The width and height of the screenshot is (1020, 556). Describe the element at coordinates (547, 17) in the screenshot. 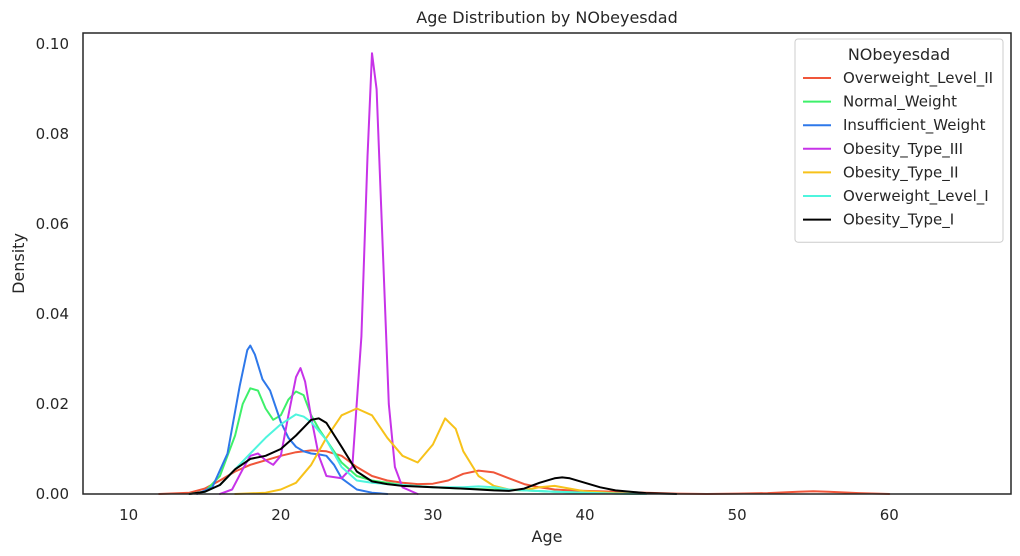

I see `chart-title: Age Distribution by NObeyesdad` at that location.